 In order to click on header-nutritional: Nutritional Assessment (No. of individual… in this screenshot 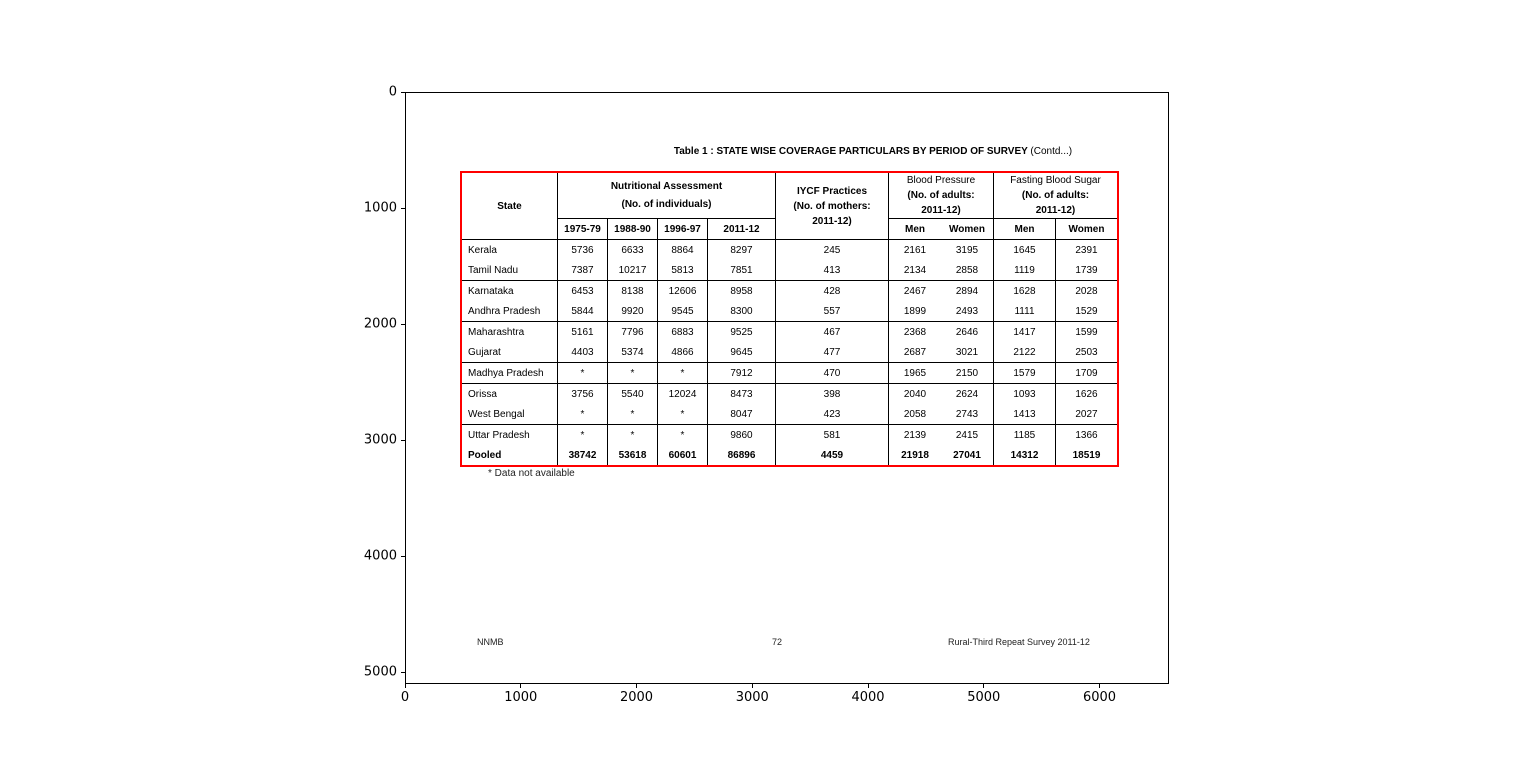, I will do `click(666, 195)`.